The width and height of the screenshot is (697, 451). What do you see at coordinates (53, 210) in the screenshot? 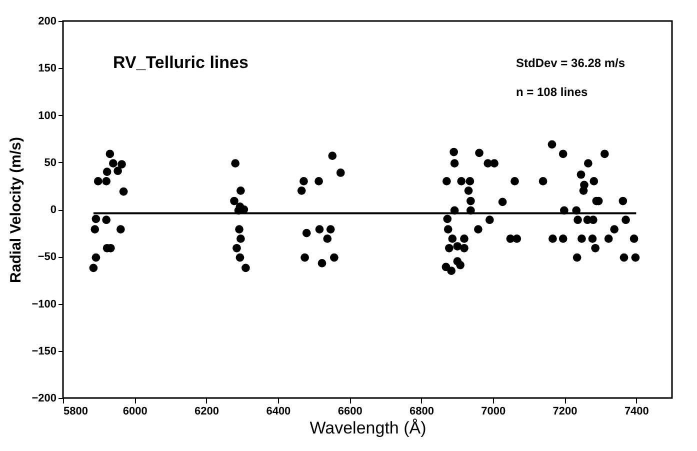
I see `y-tick-label: 0` at bounding box center [53, 210].